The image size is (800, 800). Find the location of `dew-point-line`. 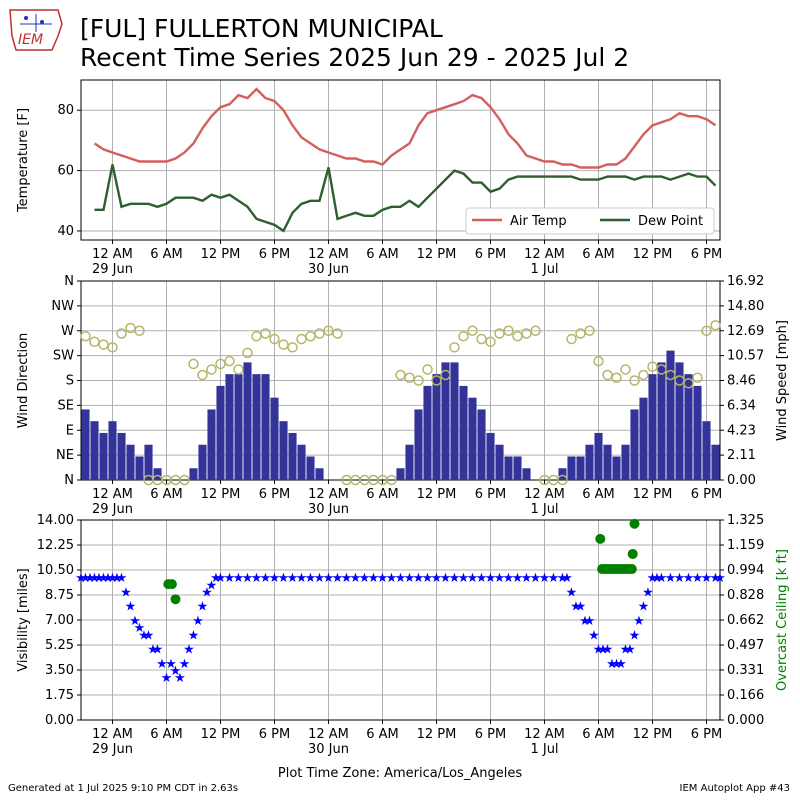

dew-point-line is located at coordinates (405, 198).